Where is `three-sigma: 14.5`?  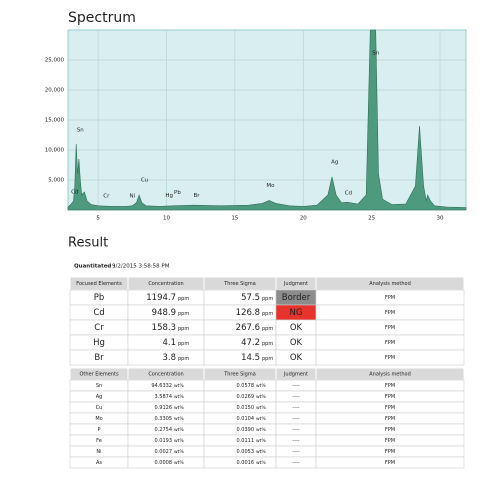
three-sigma: 14.5 is located at coordinates (250, 358).